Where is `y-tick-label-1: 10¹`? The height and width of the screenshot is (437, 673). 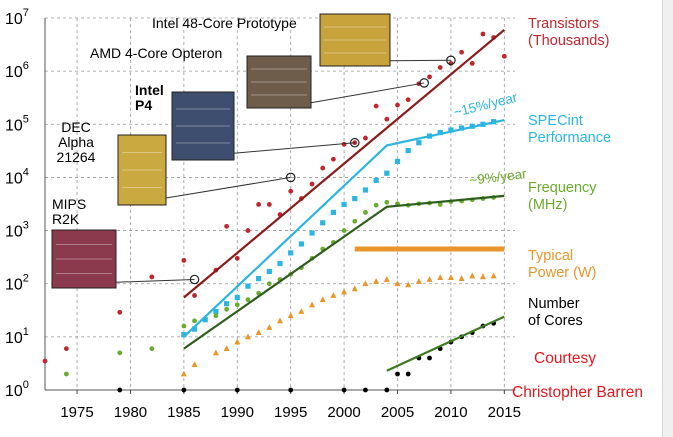 y-tick-label-1: 10¹ is located at coordinates (17, 336).